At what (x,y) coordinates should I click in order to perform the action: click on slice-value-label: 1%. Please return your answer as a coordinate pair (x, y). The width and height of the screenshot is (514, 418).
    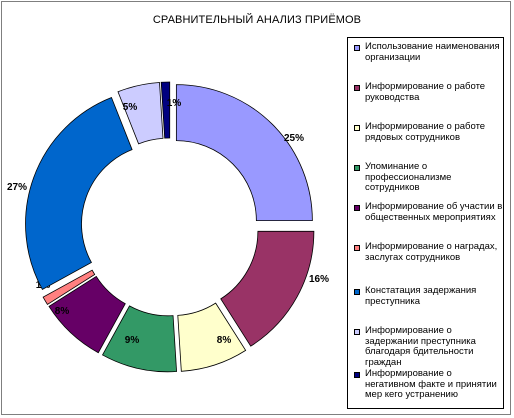
    Looking at the image, I should click on (174, 103).